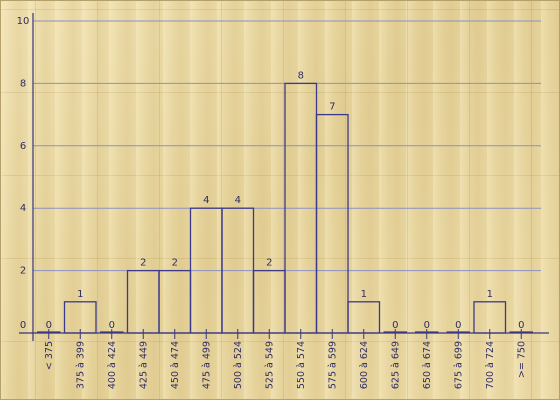  Describe the element at coordinates (427, 365) in the screenshot. I see `x-tick-label: 650 à 674` at that location.